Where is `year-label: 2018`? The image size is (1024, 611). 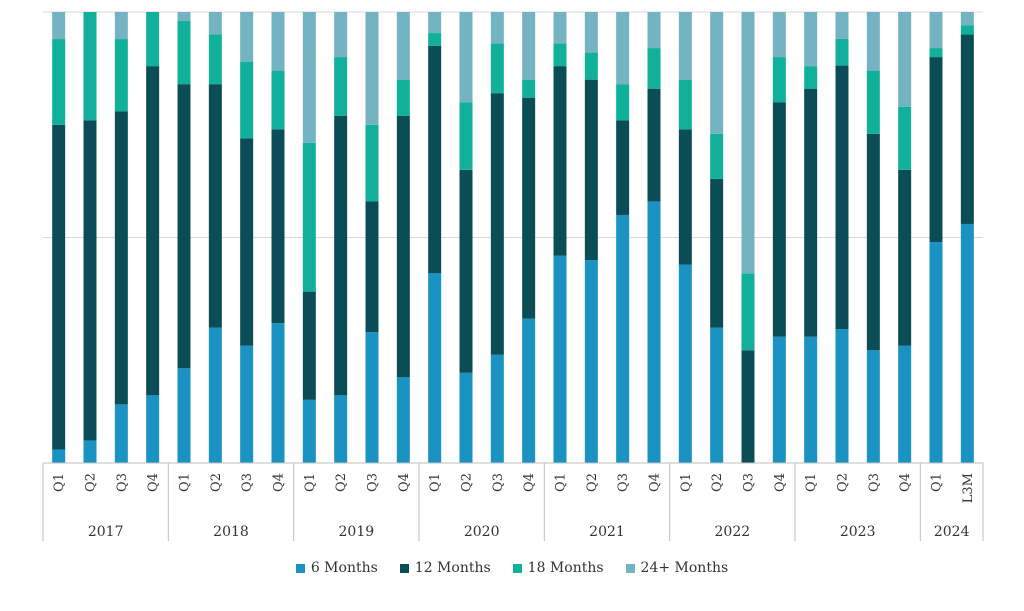 year-label: 2018 is located at coordinates (231, 532).